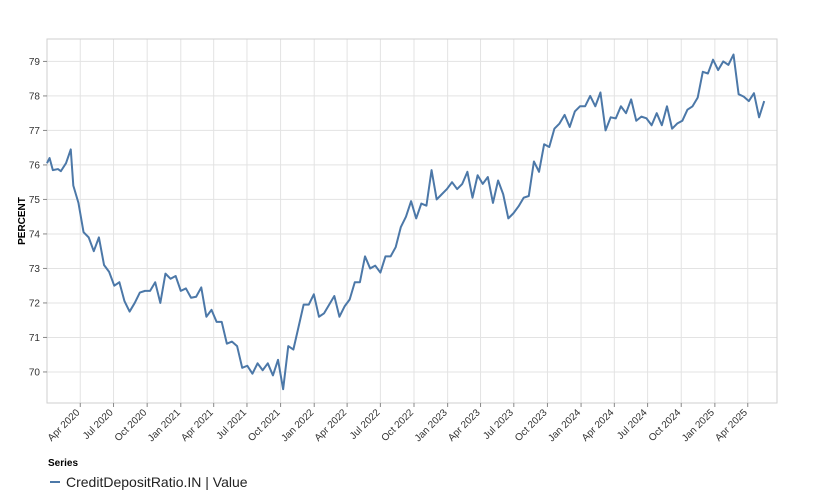  What do you see at coordinates (35, 62) in the screenshot?
I see `y-tick-label: 79` at bounding box center [35, 62].